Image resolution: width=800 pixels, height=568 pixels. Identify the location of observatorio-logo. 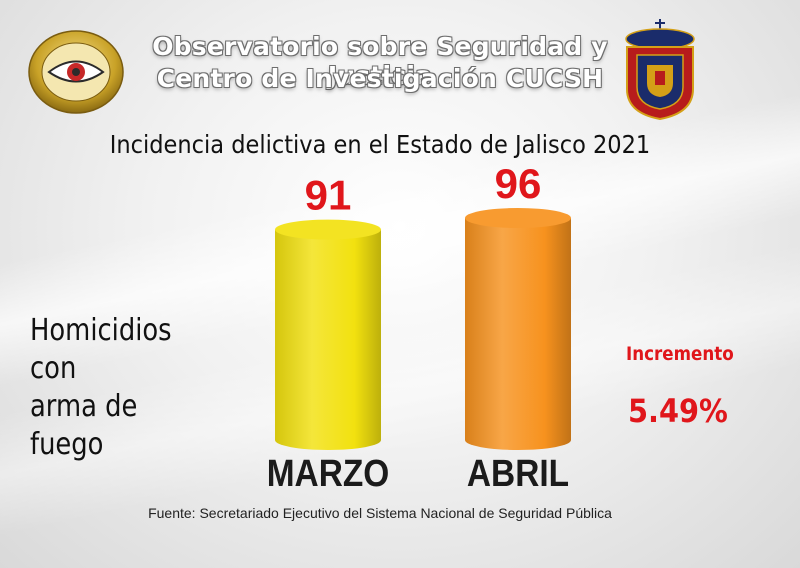
(76, 72).